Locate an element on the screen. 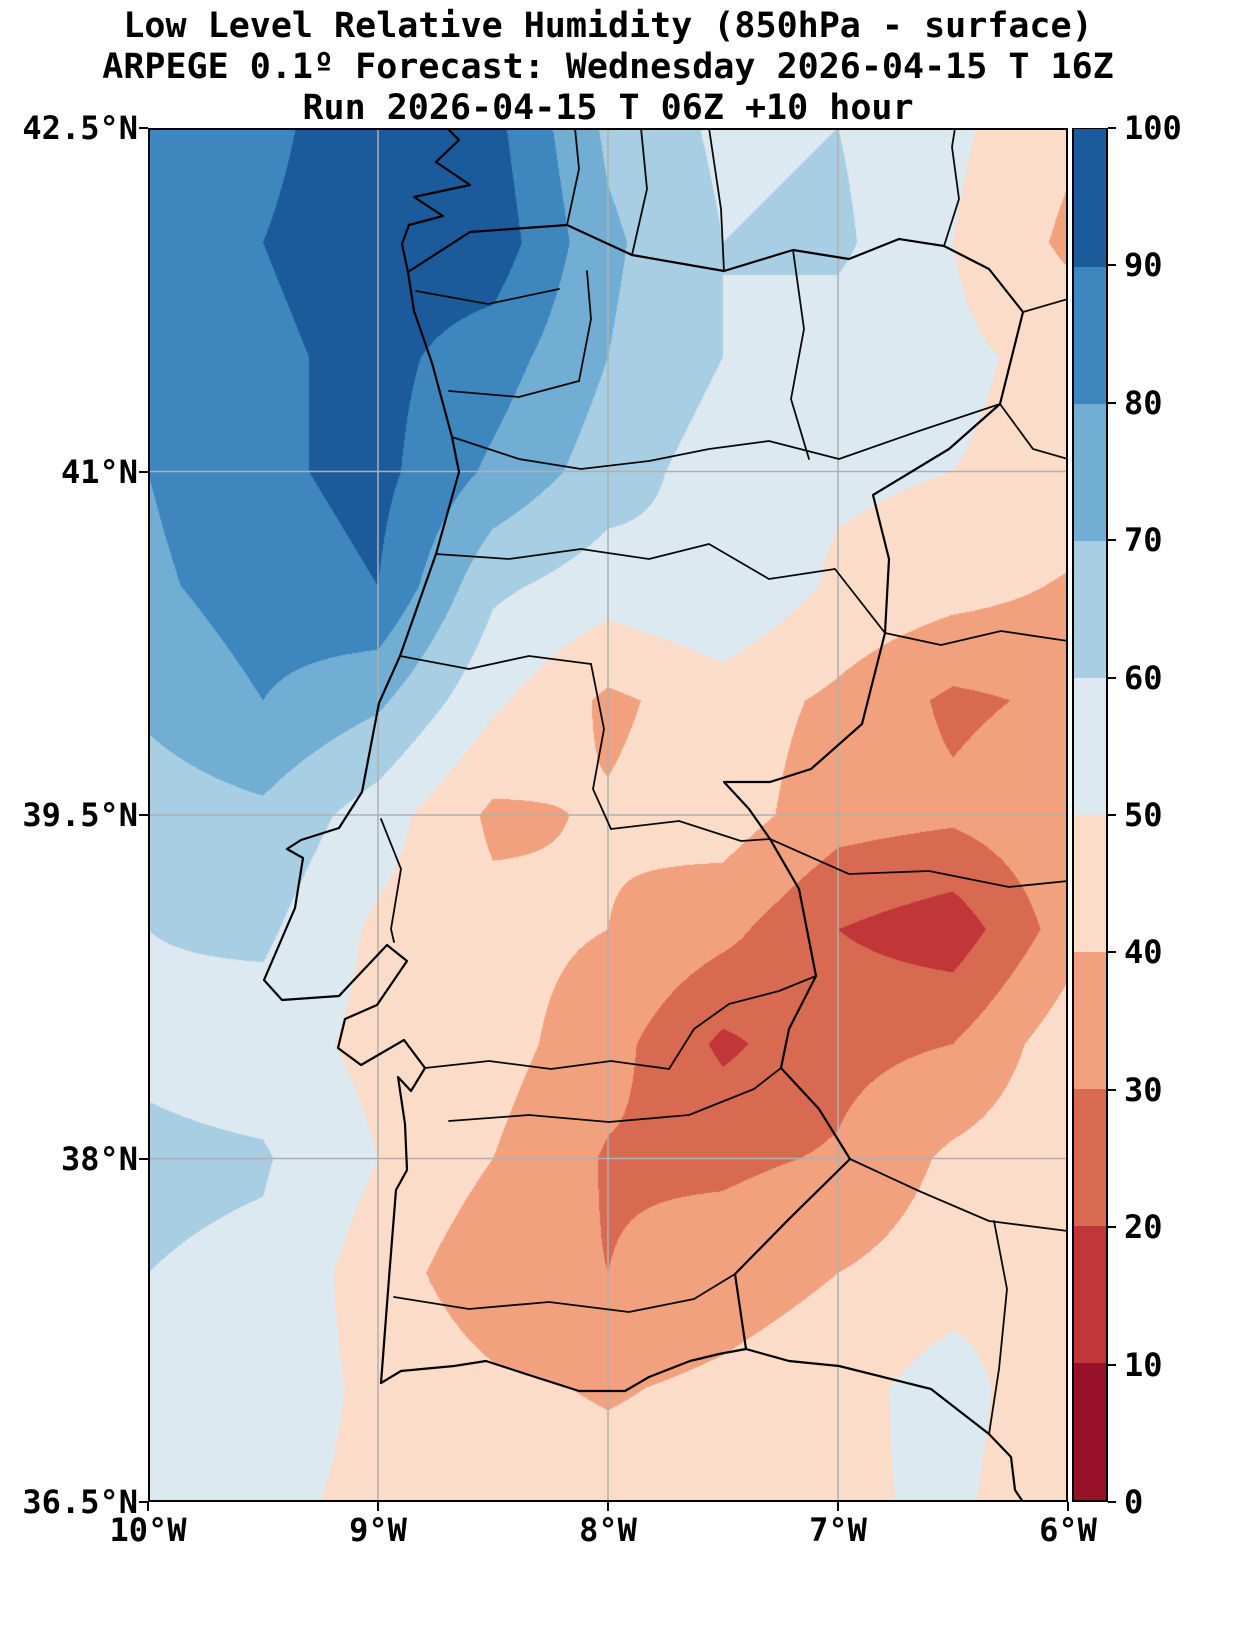 This screenshot has height=1646, width=1259. colorbar is located at coordinates (1090, 815).